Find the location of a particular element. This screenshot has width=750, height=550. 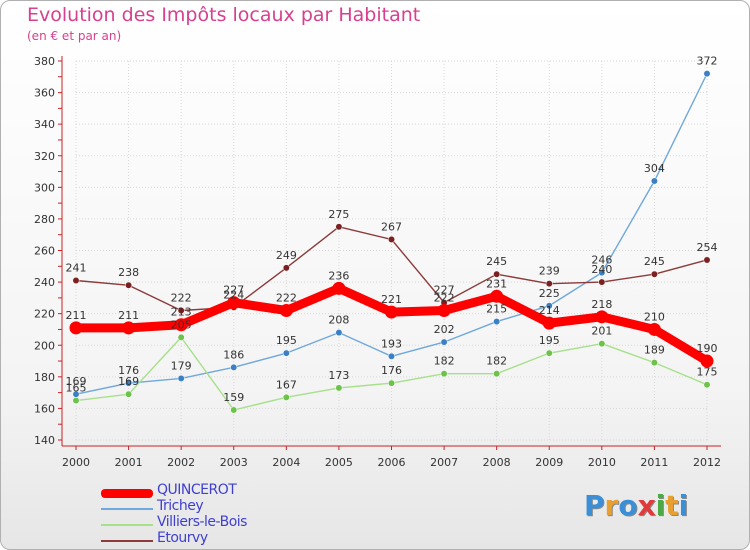

data-label: 214 is located at coordinates (549, 310).